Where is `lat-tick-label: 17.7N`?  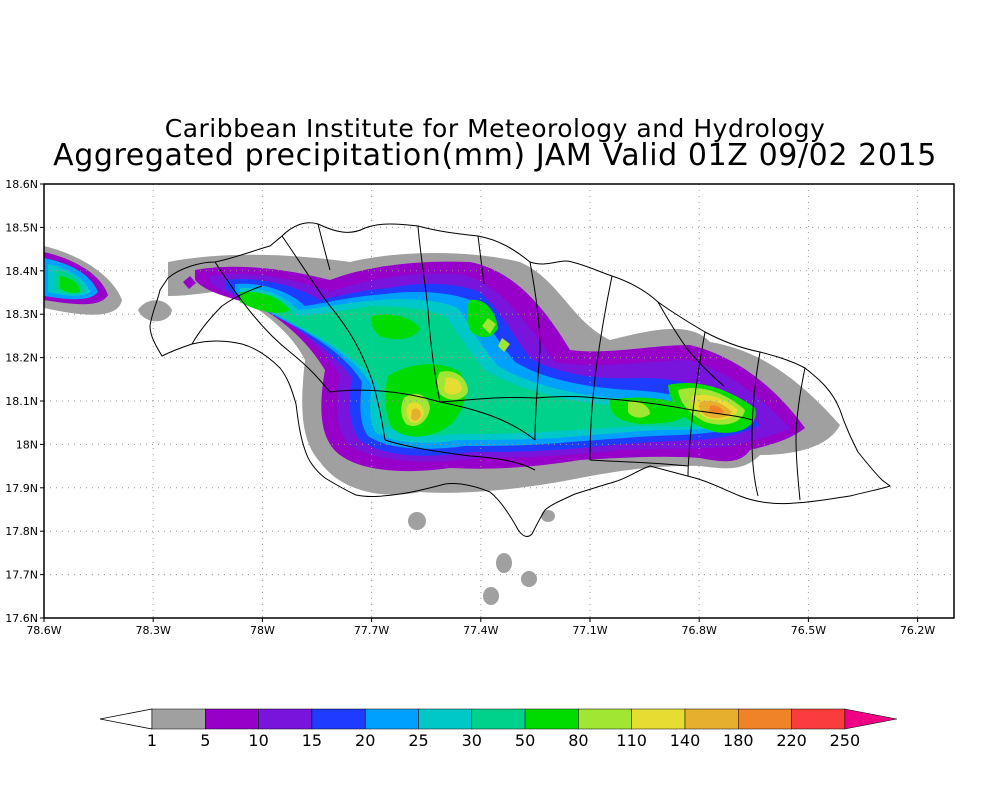
lat-tick-label: 17.7N is located at coordinates (21, 575).